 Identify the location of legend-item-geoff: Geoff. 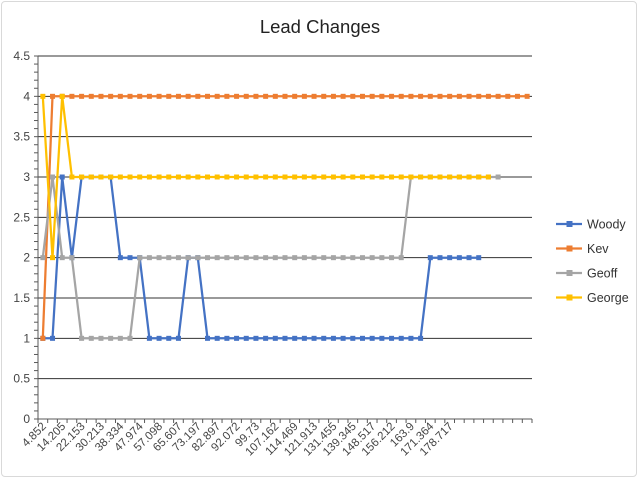
(587, 274).